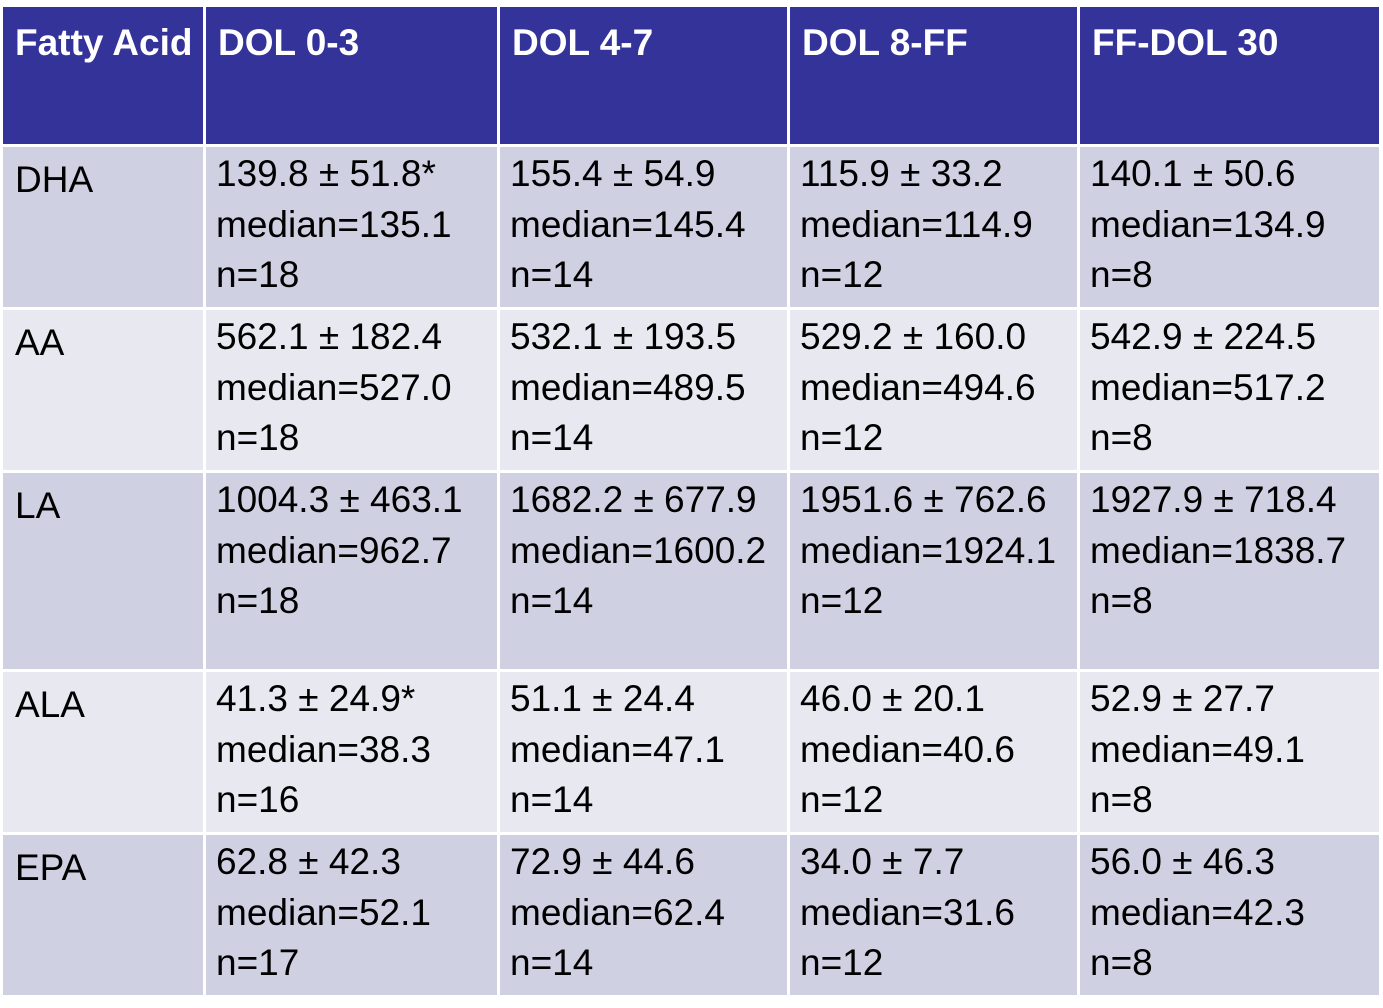 The height and width of the screenshot is (1008, 1383). I want to click on mean-sd: 562.1 ± 182.4, so click(329, 336).